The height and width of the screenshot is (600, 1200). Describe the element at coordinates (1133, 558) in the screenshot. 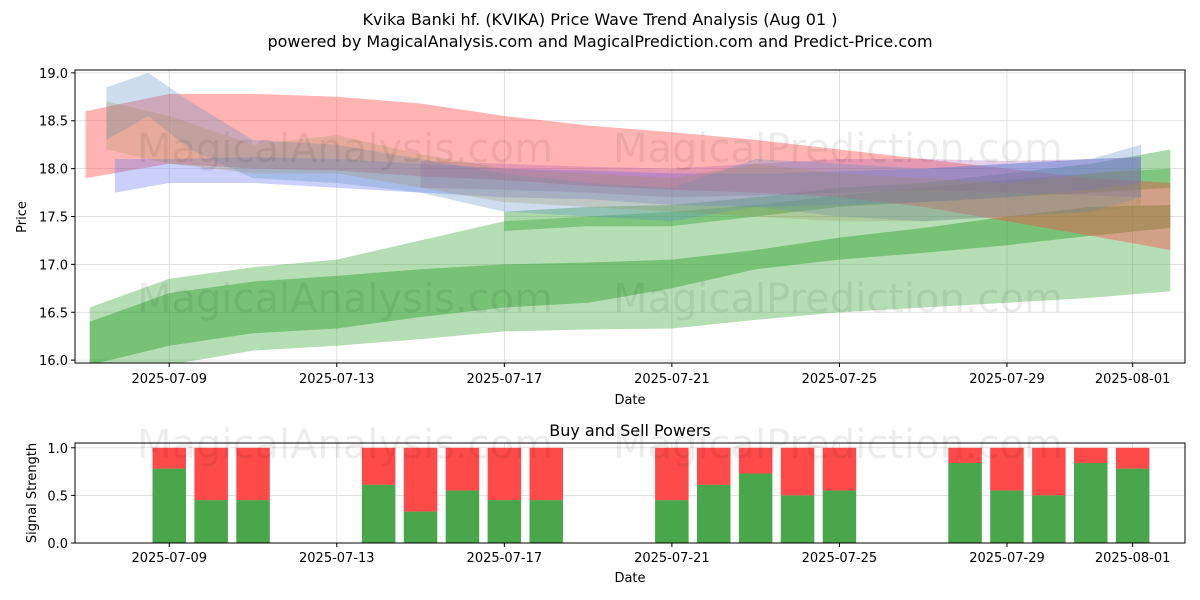

I see `buy-sell-x-tick-label: 2025-08-01` at that location.